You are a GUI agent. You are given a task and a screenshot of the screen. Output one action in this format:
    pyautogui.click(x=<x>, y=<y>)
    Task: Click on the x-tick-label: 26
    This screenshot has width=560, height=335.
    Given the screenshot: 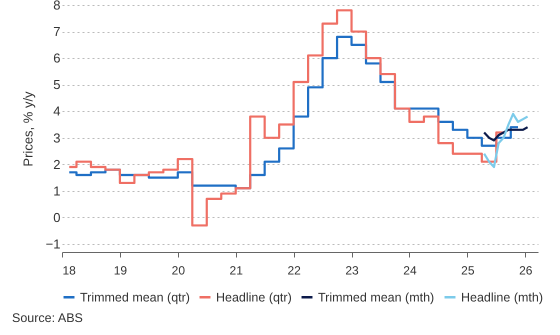 What is the action you would take?
    pyautogui.click(x=526, y=271)
    